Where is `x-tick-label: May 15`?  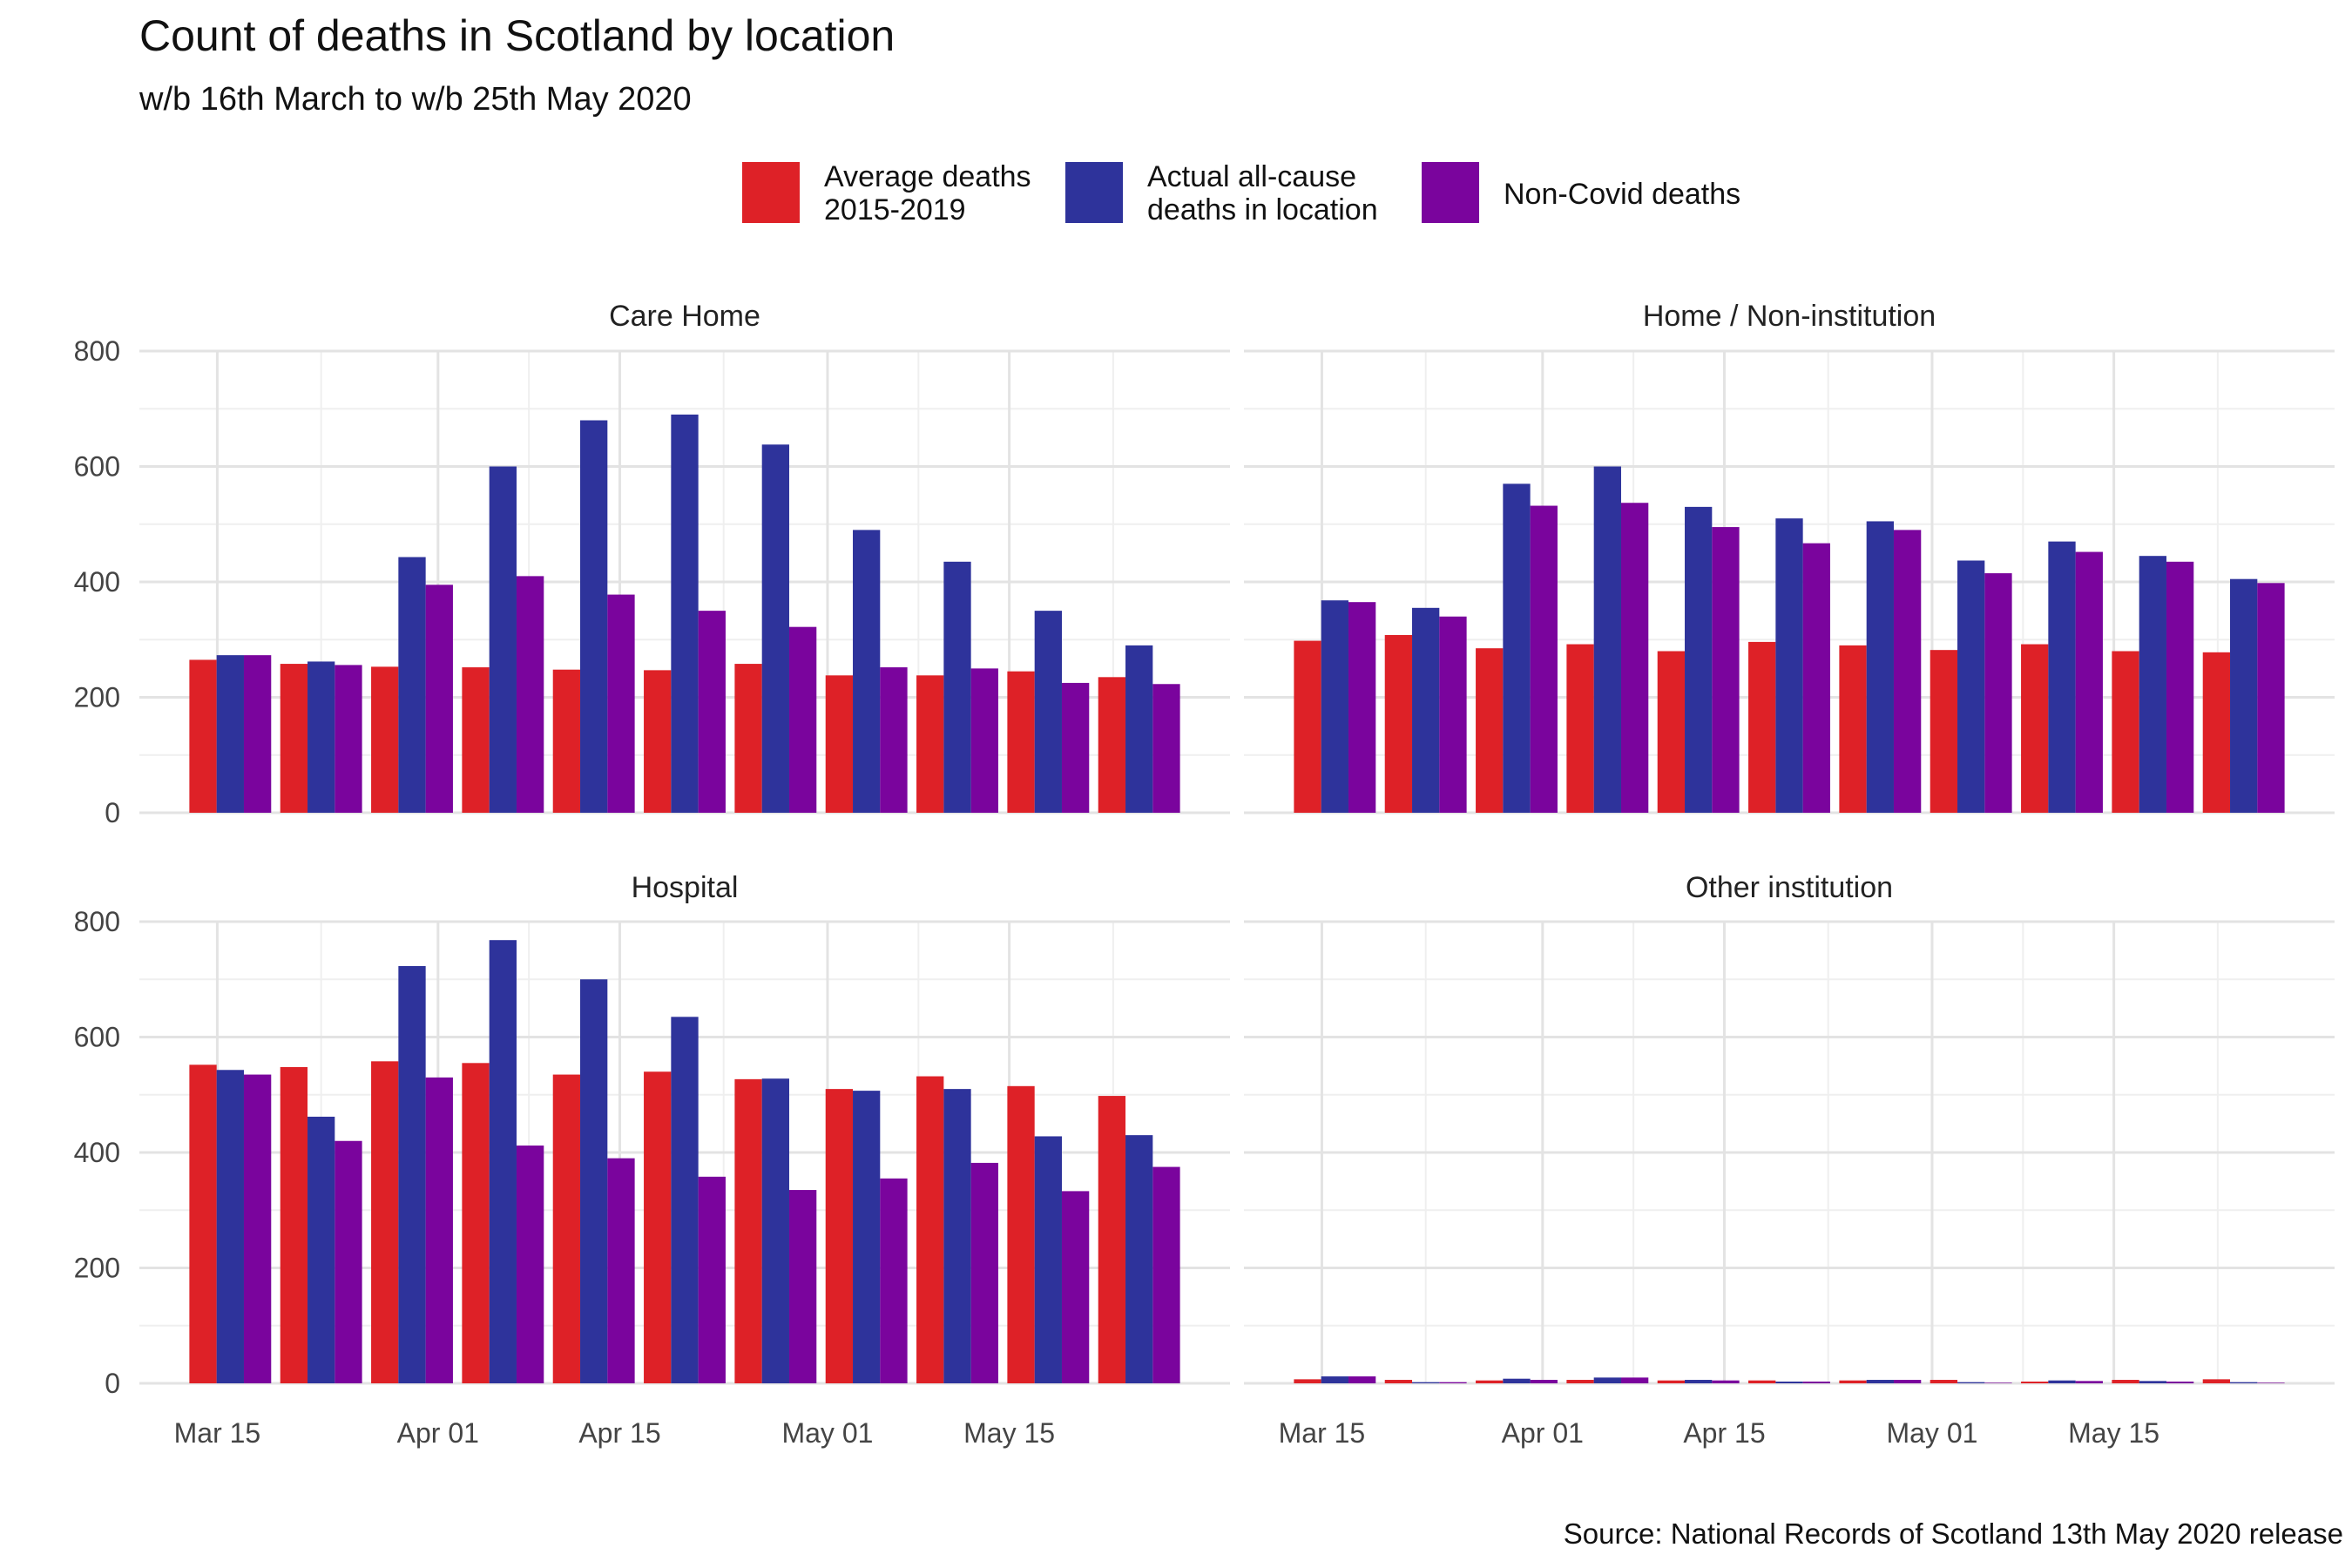
x-tick-label: May 15 is located at coordinates (2113, 1433).